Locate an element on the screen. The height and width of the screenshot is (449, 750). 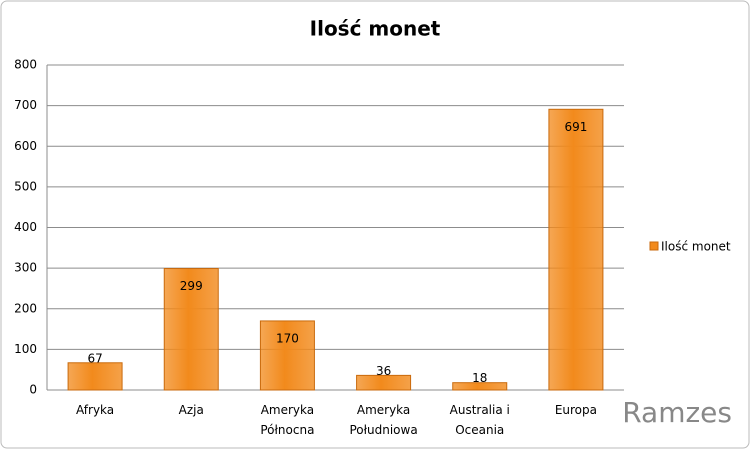
y-tick-label: 400 is located at coordinates (25, 227).